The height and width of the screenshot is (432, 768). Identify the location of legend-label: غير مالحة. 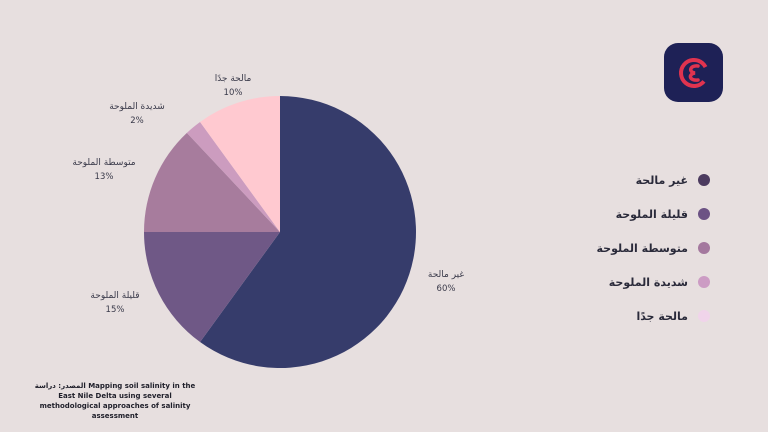
(661, 180).